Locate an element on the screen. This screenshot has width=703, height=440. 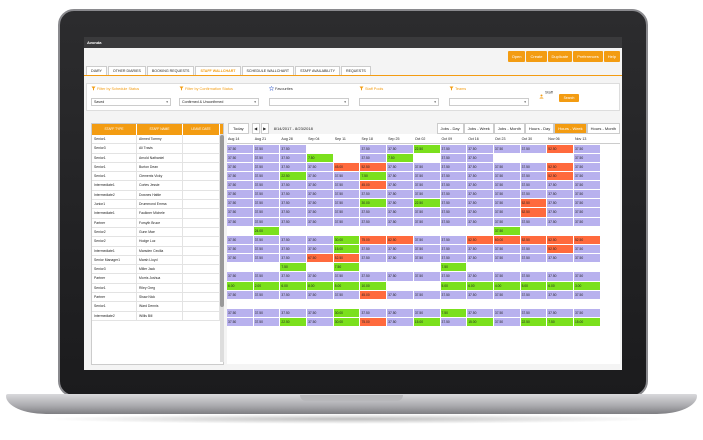
hours-cell: 22.50 is located at coordinates (294, 176).